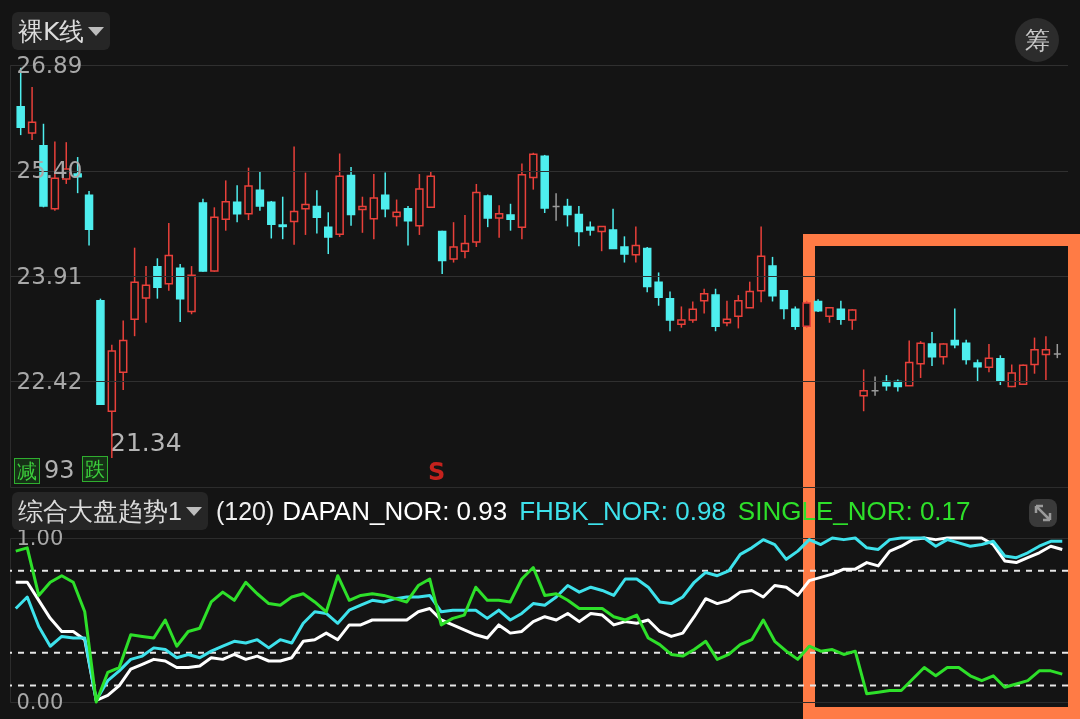 The width and height of the screenshot is (1080, 719). Describe the element at coordinates (1037, 40) in the screenshot. I see `text: 筹` at that location.